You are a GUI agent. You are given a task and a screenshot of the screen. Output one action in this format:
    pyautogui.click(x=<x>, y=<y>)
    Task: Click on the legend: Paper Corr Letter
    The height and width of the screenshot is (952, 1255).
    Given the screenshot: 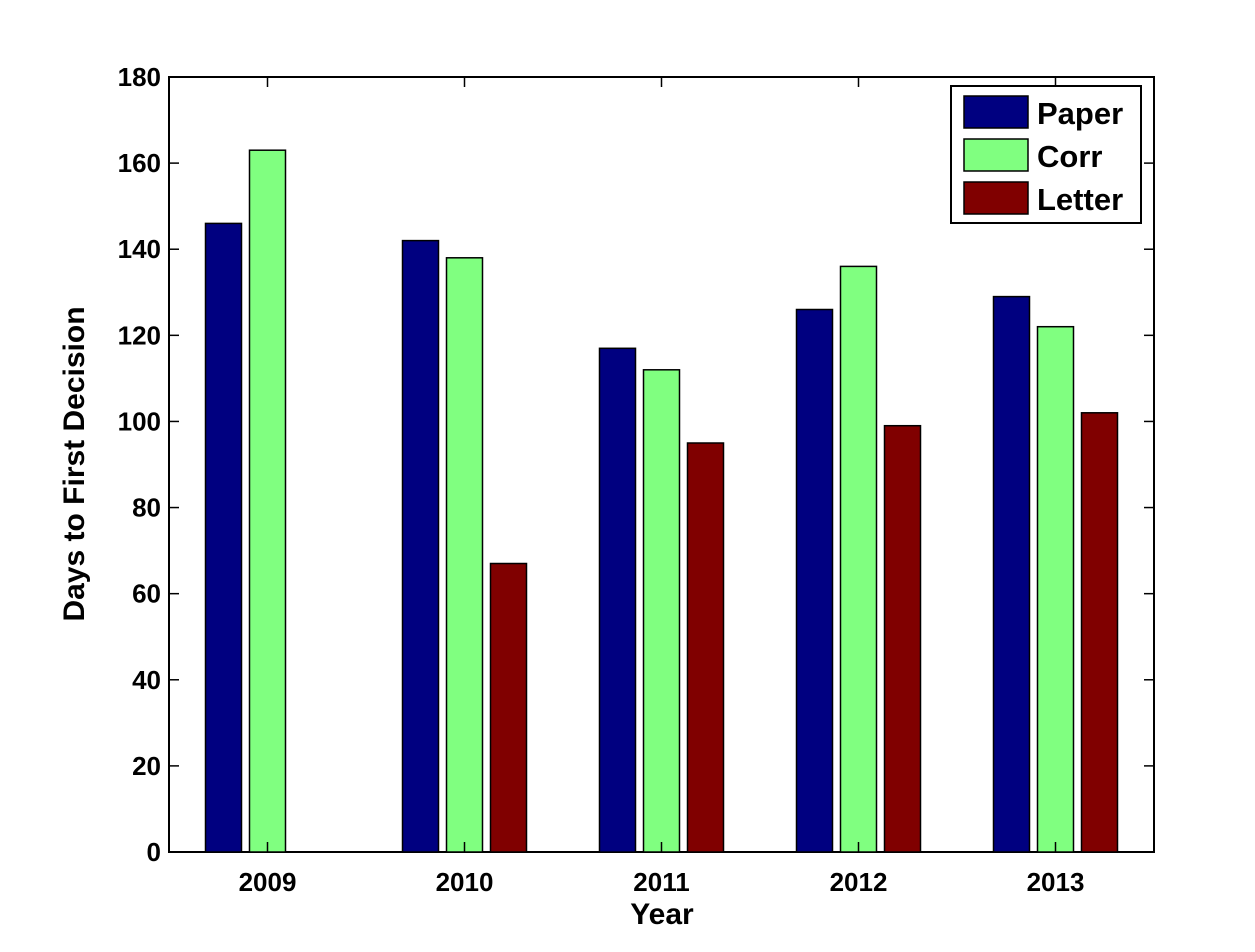 What is the action you would take?
    pyautogui.click(x=1046, y=154)
    